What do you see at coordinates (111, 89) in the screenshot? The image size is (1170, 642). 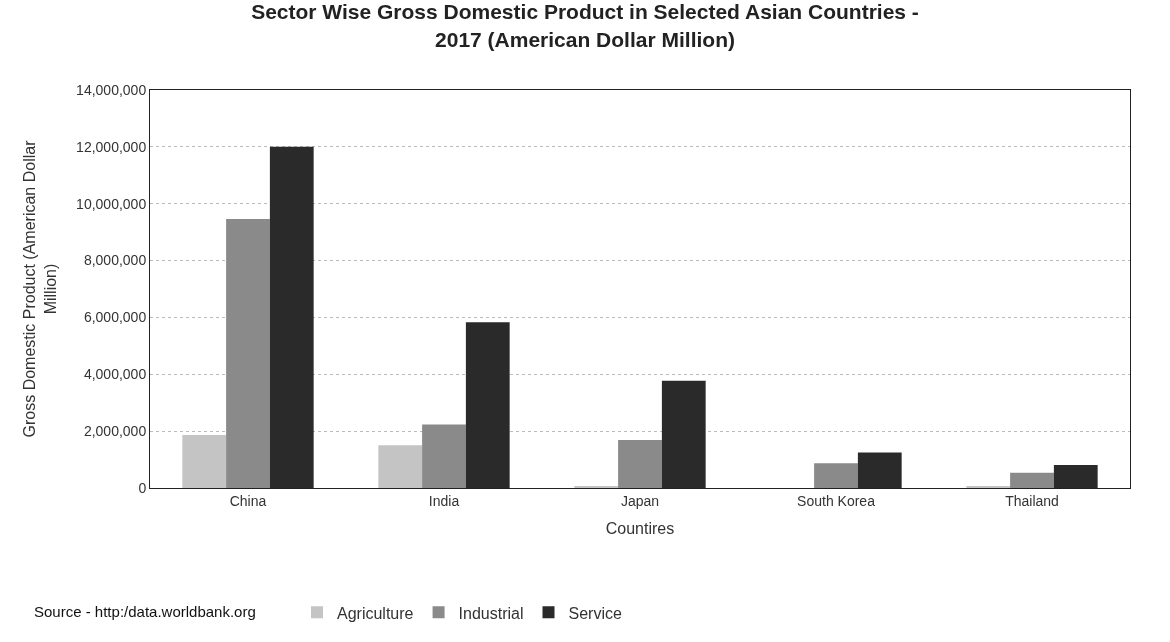 I see `y-tick-label: 14,000,000` at bounding box center [111, 89].